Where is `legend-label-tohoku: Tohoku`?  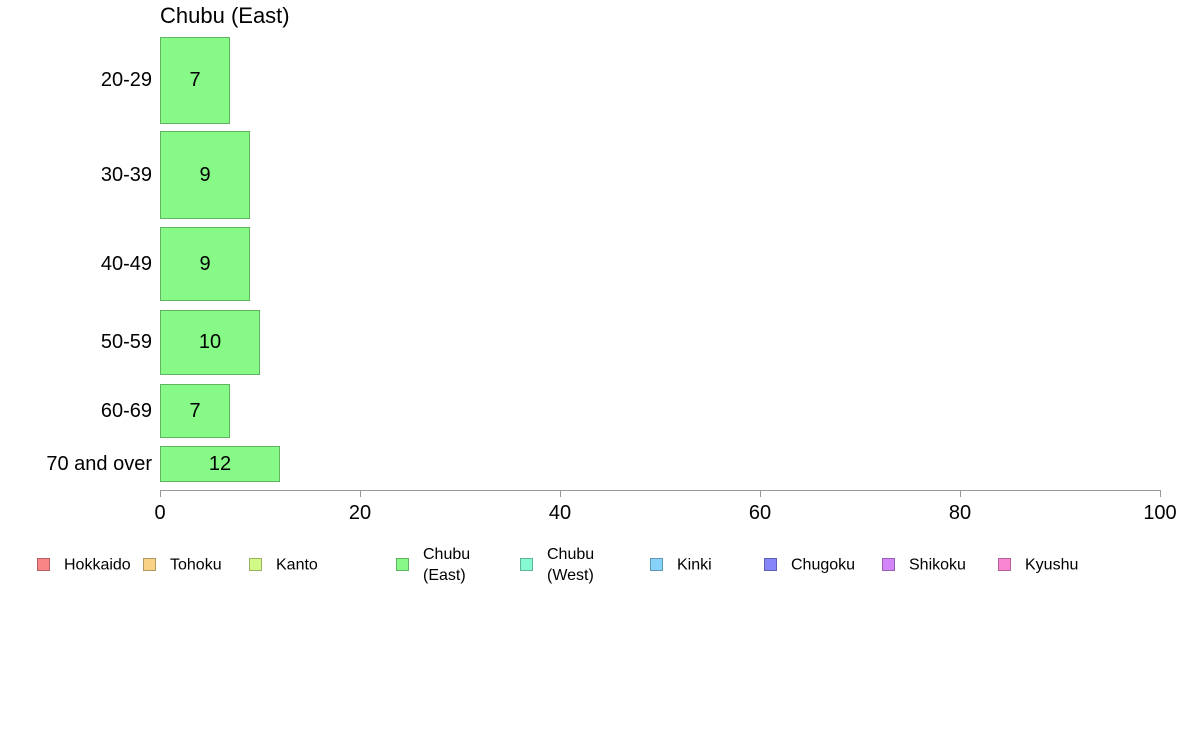
legend-label-tohoku: Tohoku is located at coordinates (196, 565).